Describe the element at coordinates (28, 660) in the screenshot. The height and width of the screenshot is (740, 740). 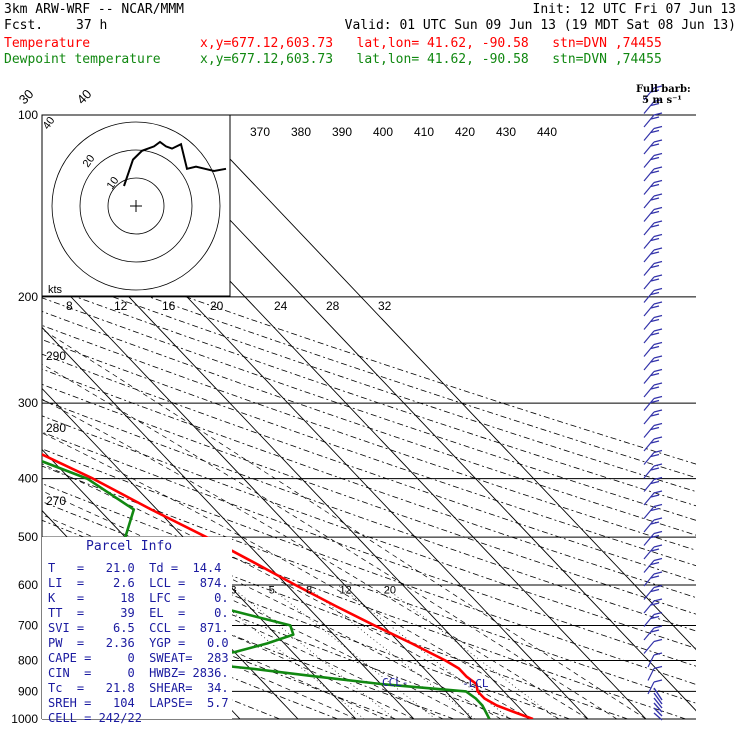
I see `pressure-label: 800` at that location.